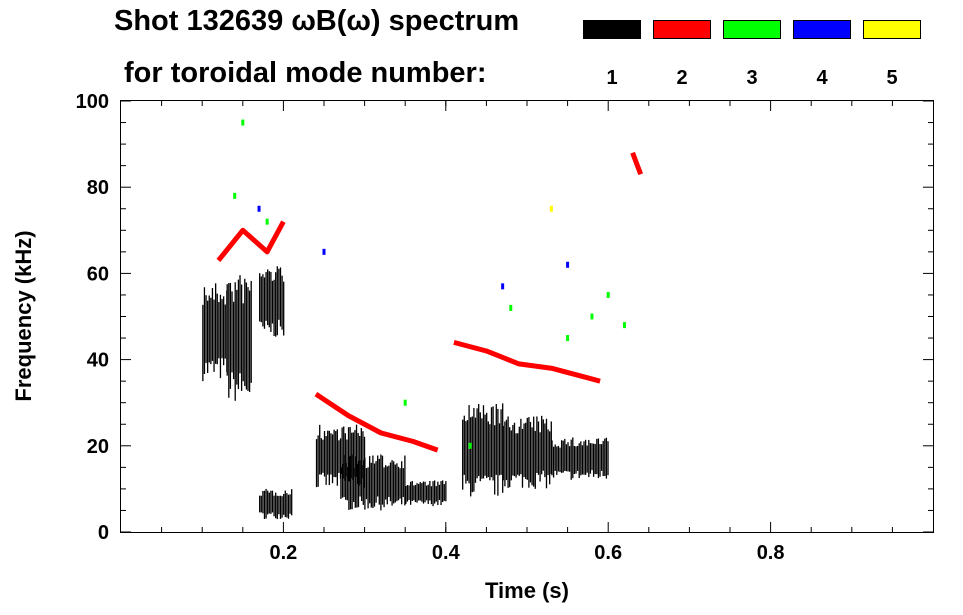 This screenshot has height=615, width=963. Describe the element at coordinates (608, 553) in the screenshot. I see `x-tick-label-2: 0.6` at that location.